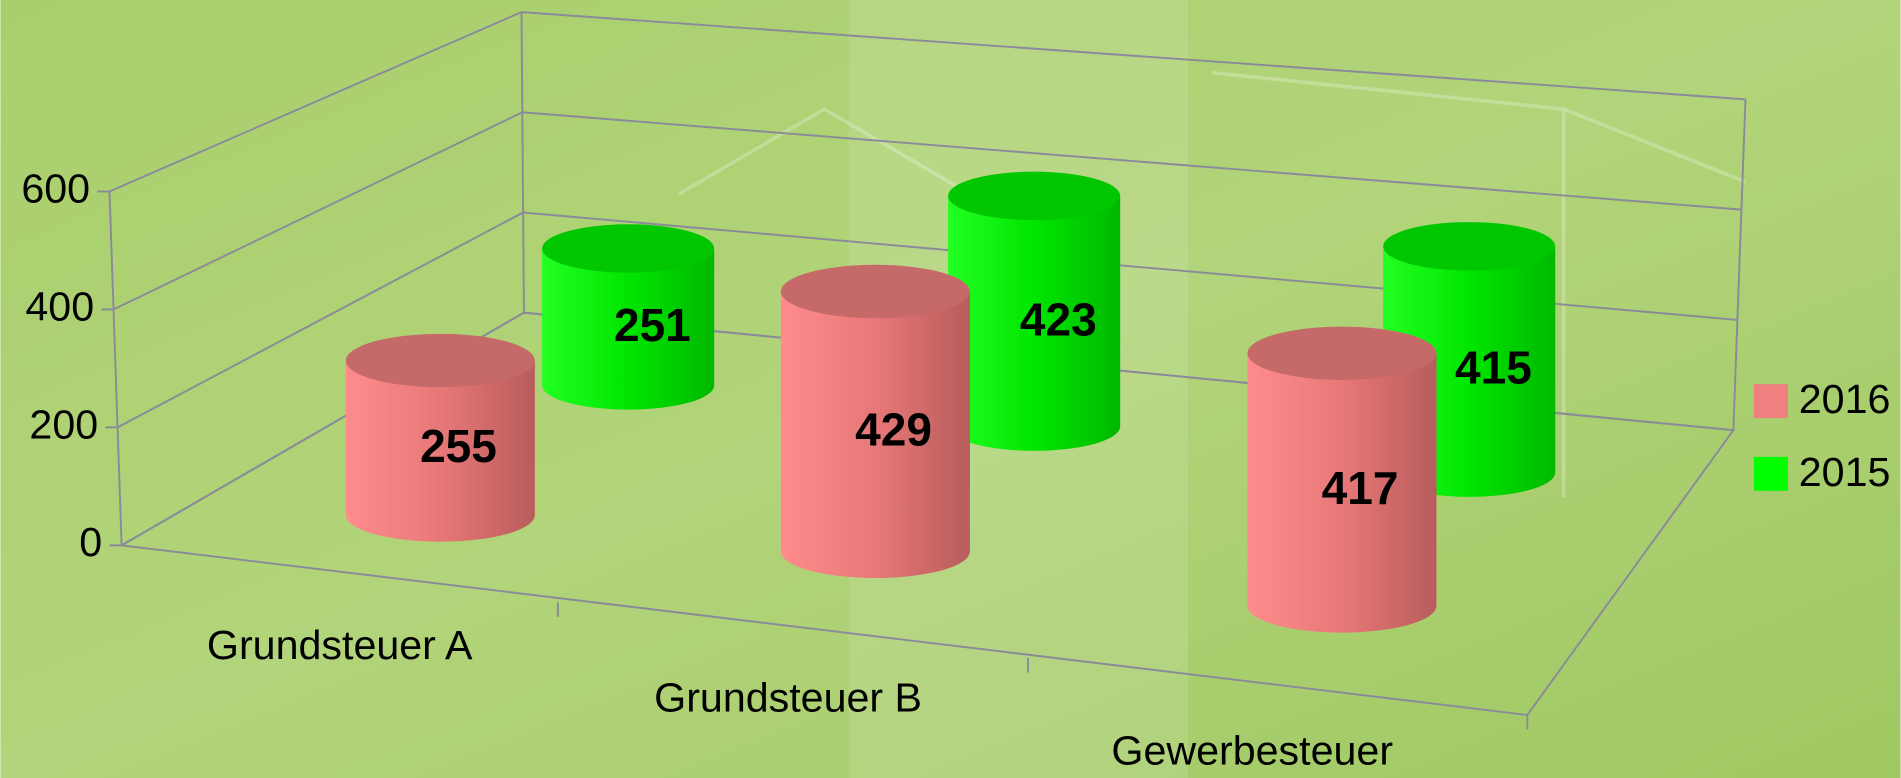  I want to click on legend-label: 2016, so click(1845, 399).